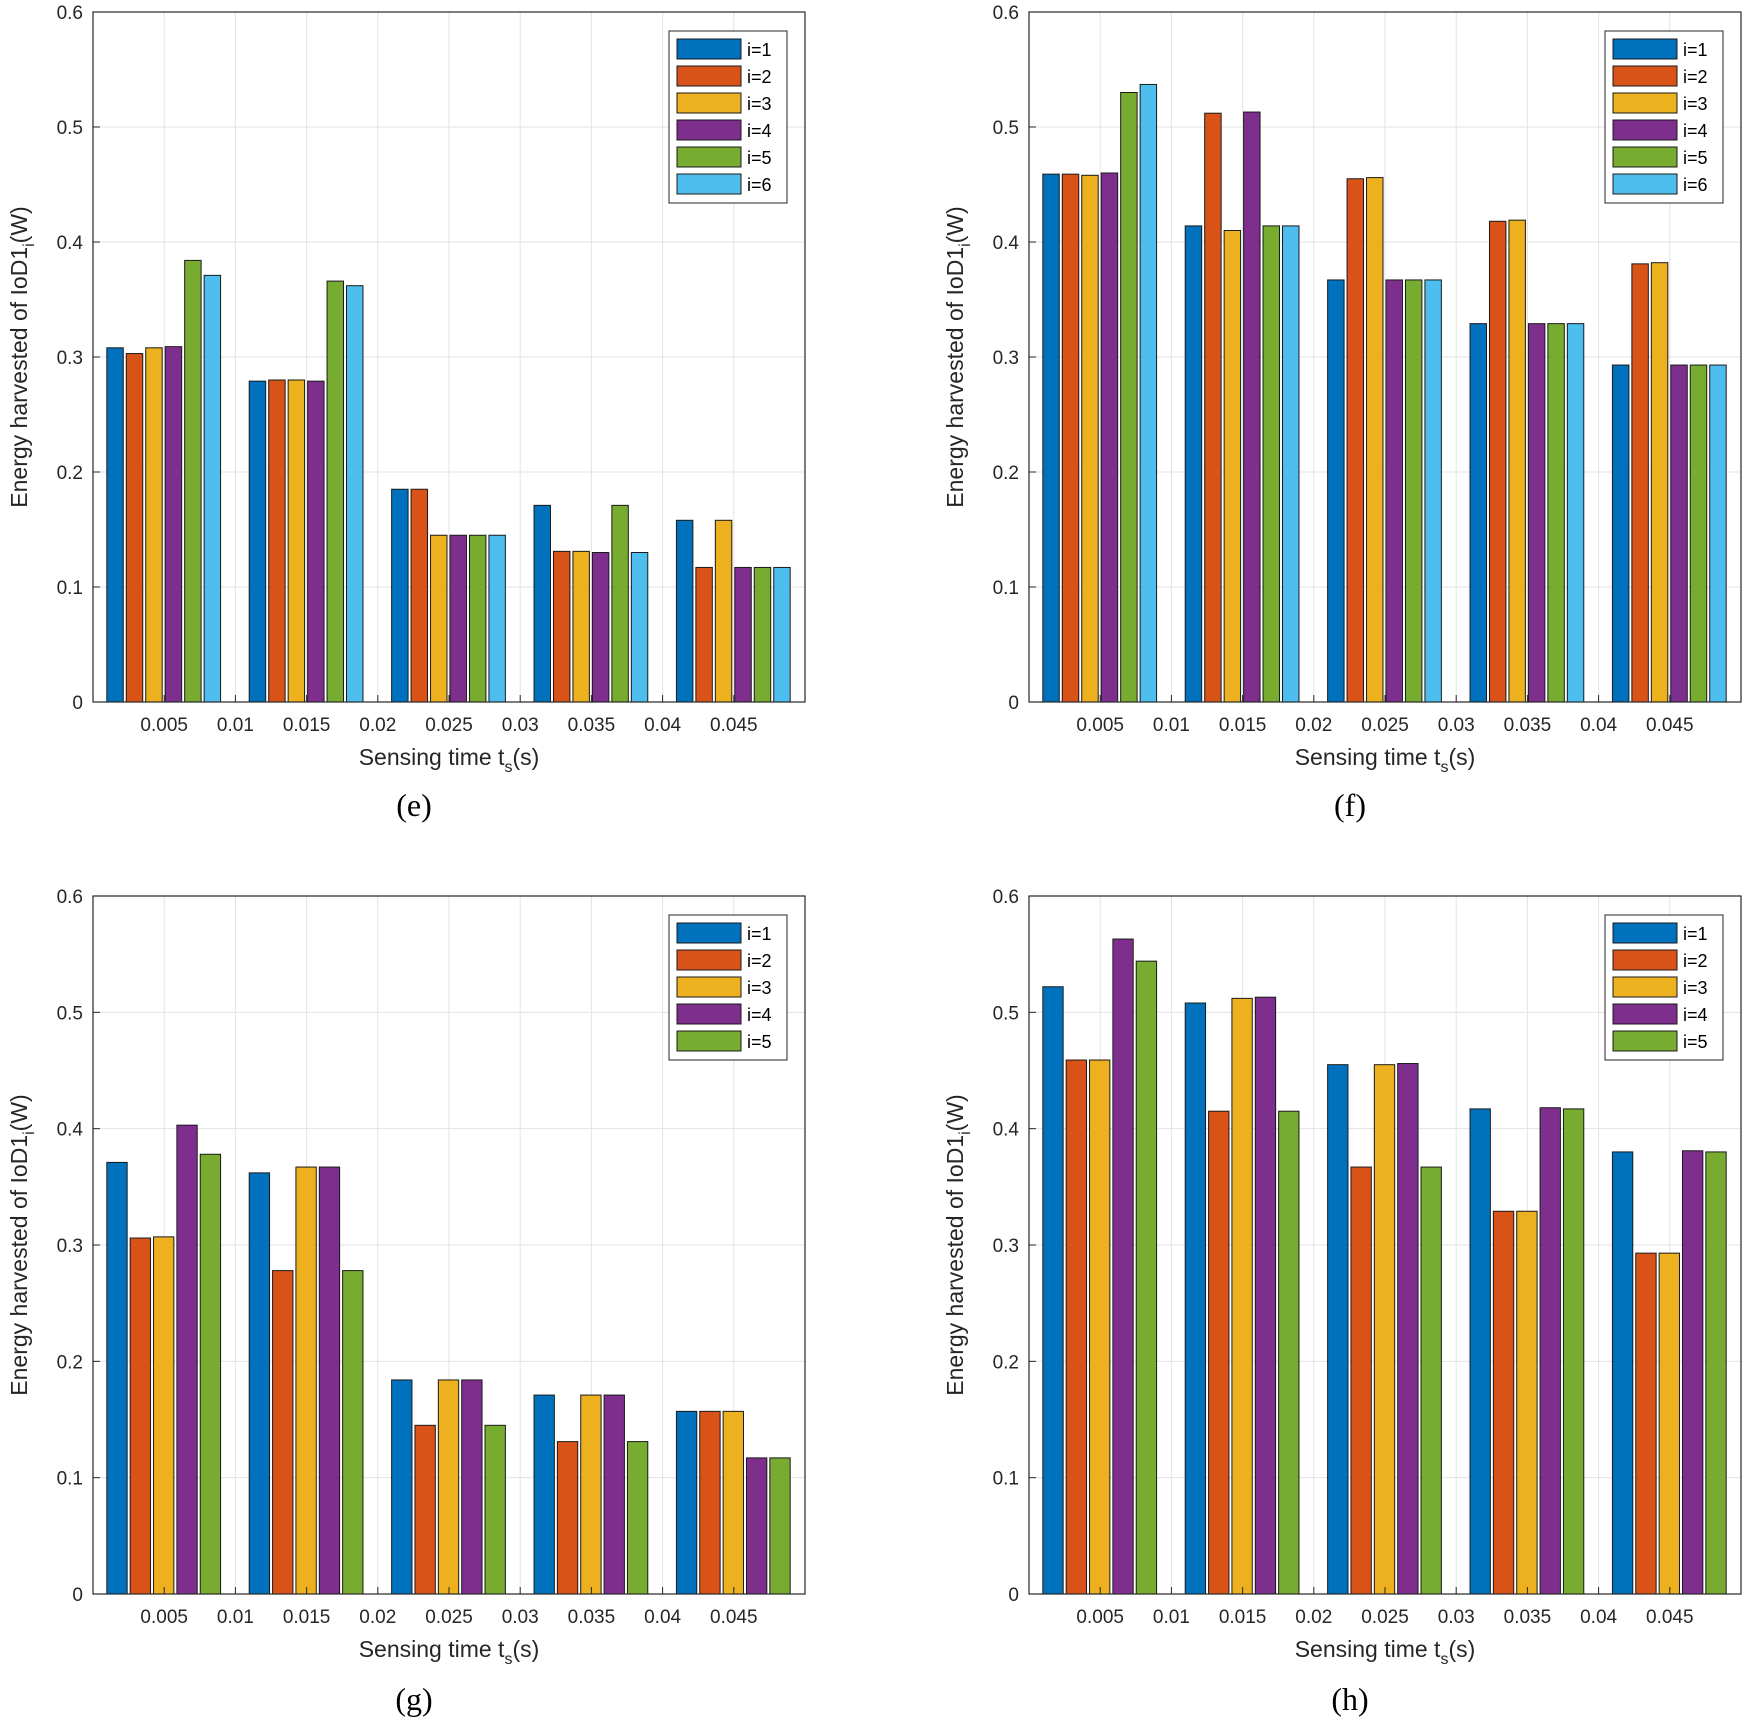 Image resolution: width=1750 pixels, height=1729 pixels. I want to click on bar-i3-cat4, so click(1517, 461).